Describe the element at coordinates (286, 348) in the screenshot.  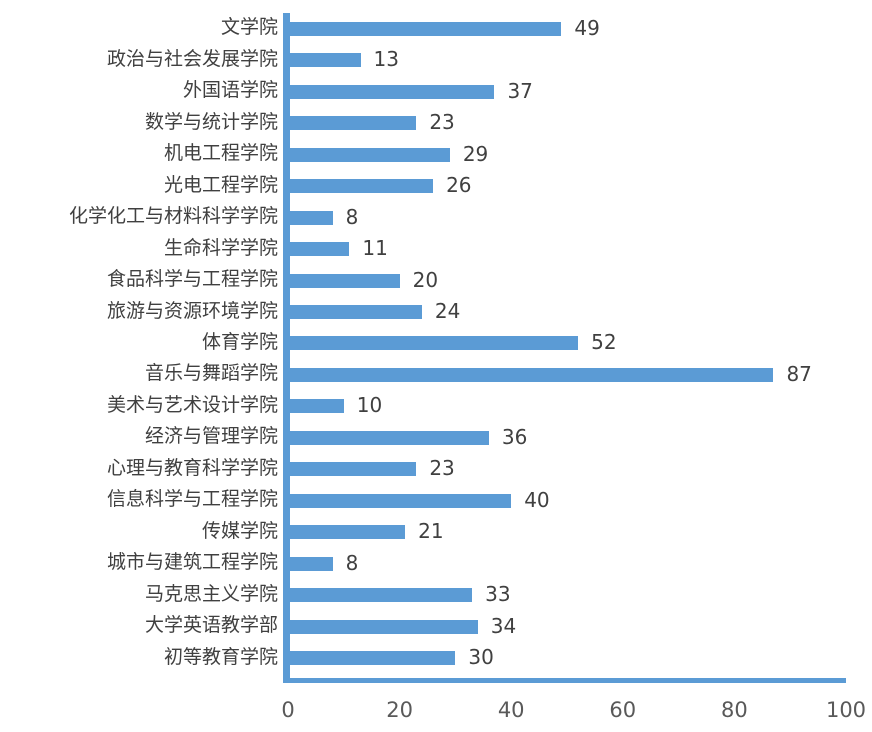
I see `y-axis-line` at that location.